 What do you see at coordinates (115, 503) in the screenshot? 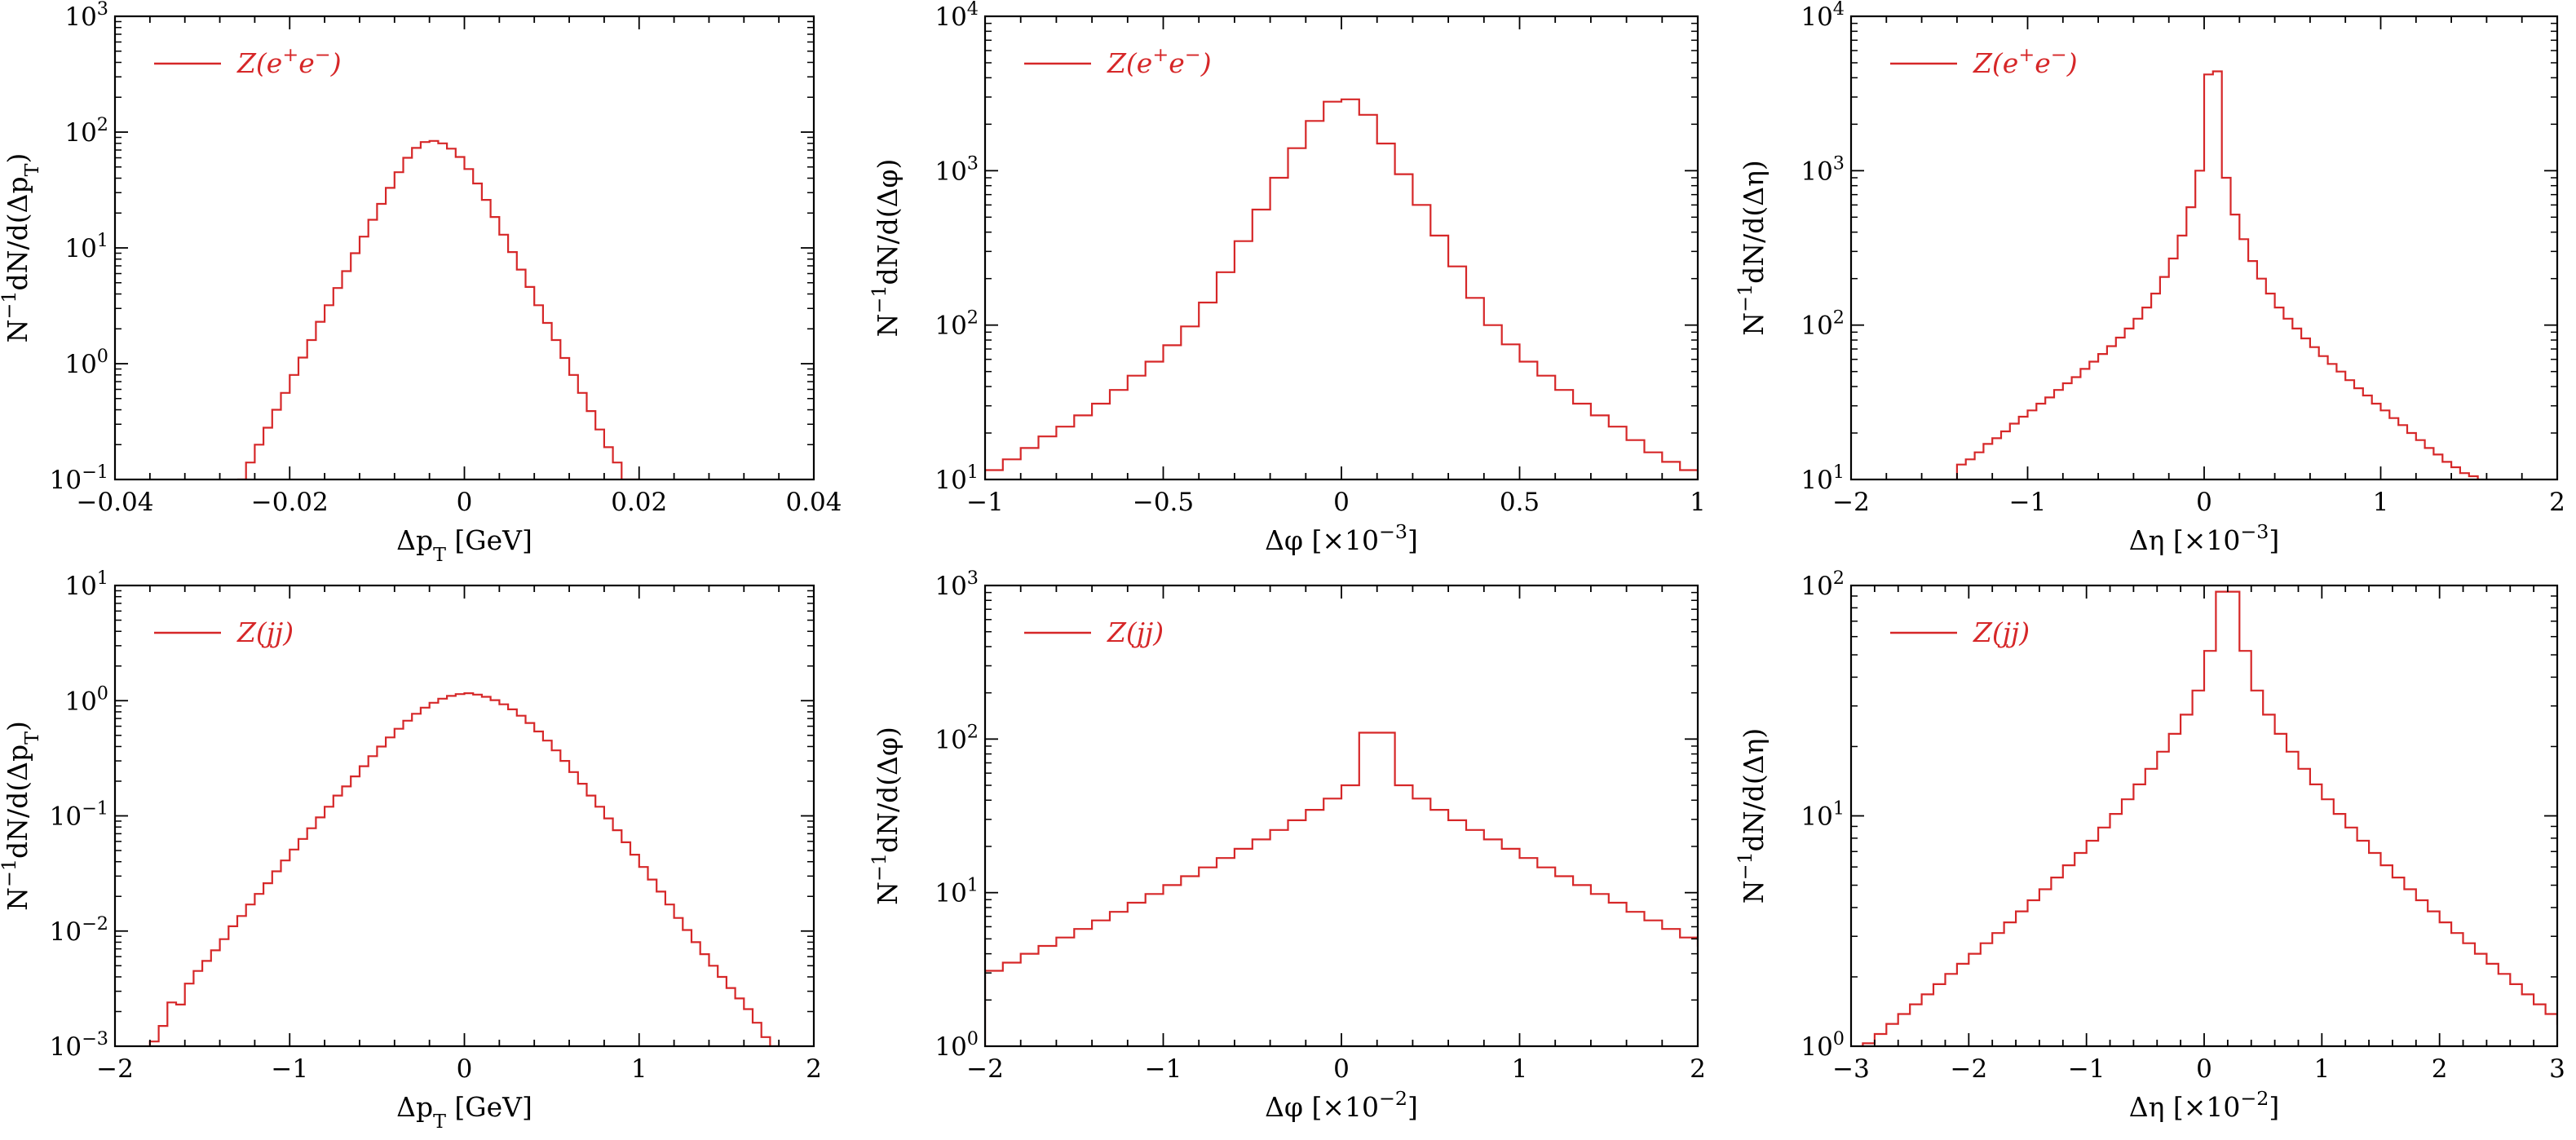
I see `x-tick-label: −0.04` at bounding box center [115, 503].